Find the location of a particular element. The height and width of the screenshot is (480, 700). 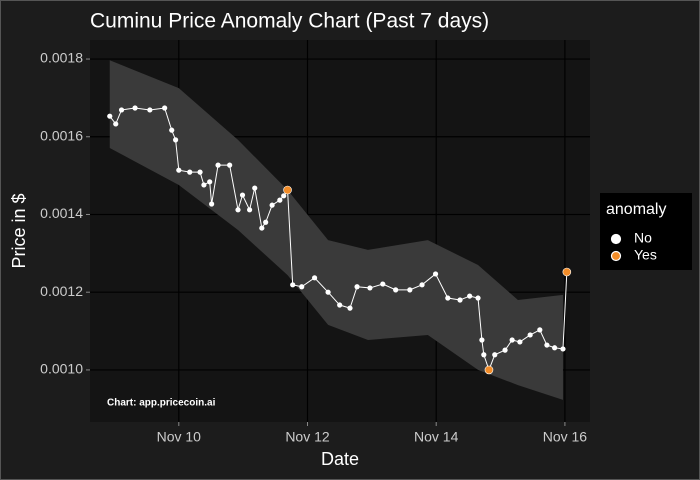

y-tick-label: 0.0016 is located at coordinates (61, 135).